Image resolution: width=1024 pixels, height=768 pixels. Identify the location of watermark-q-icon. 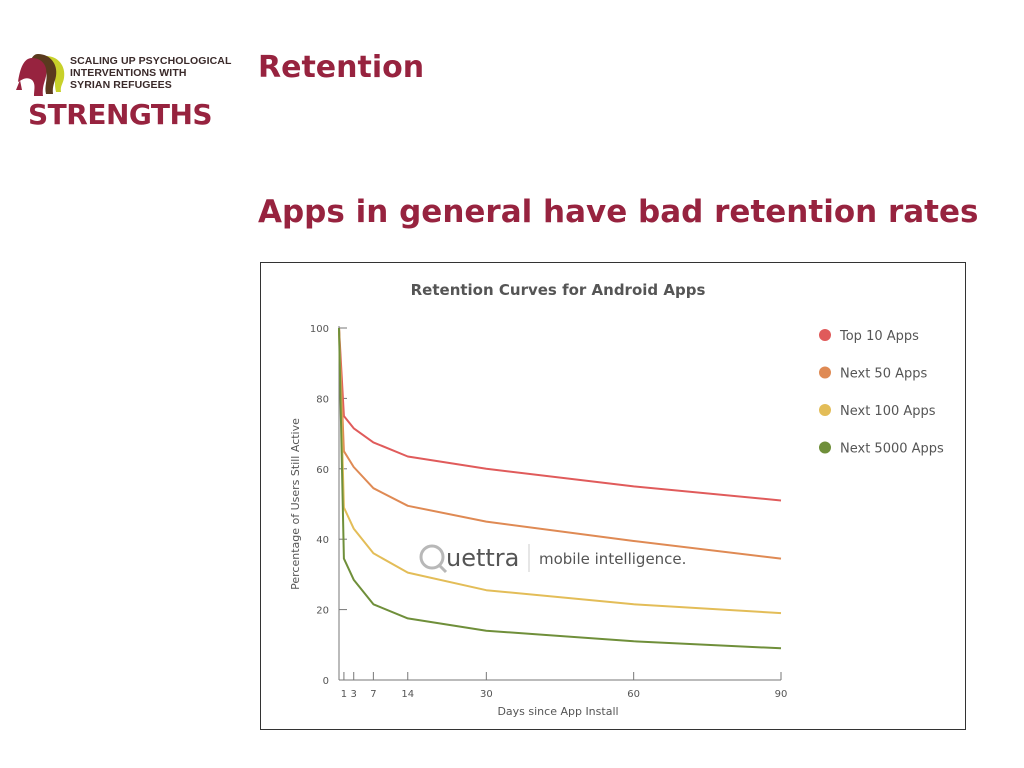
(432, 557).